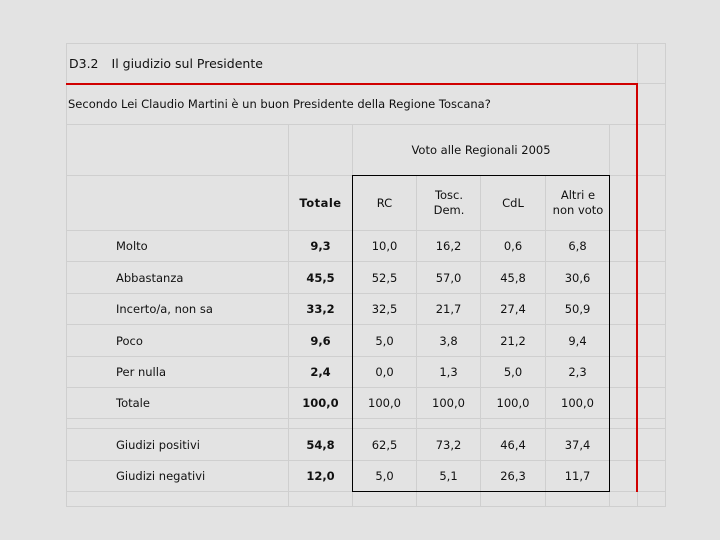 This screenshot has width=720, height=540. I want to click on row-label: Poco, so click(129, 340).